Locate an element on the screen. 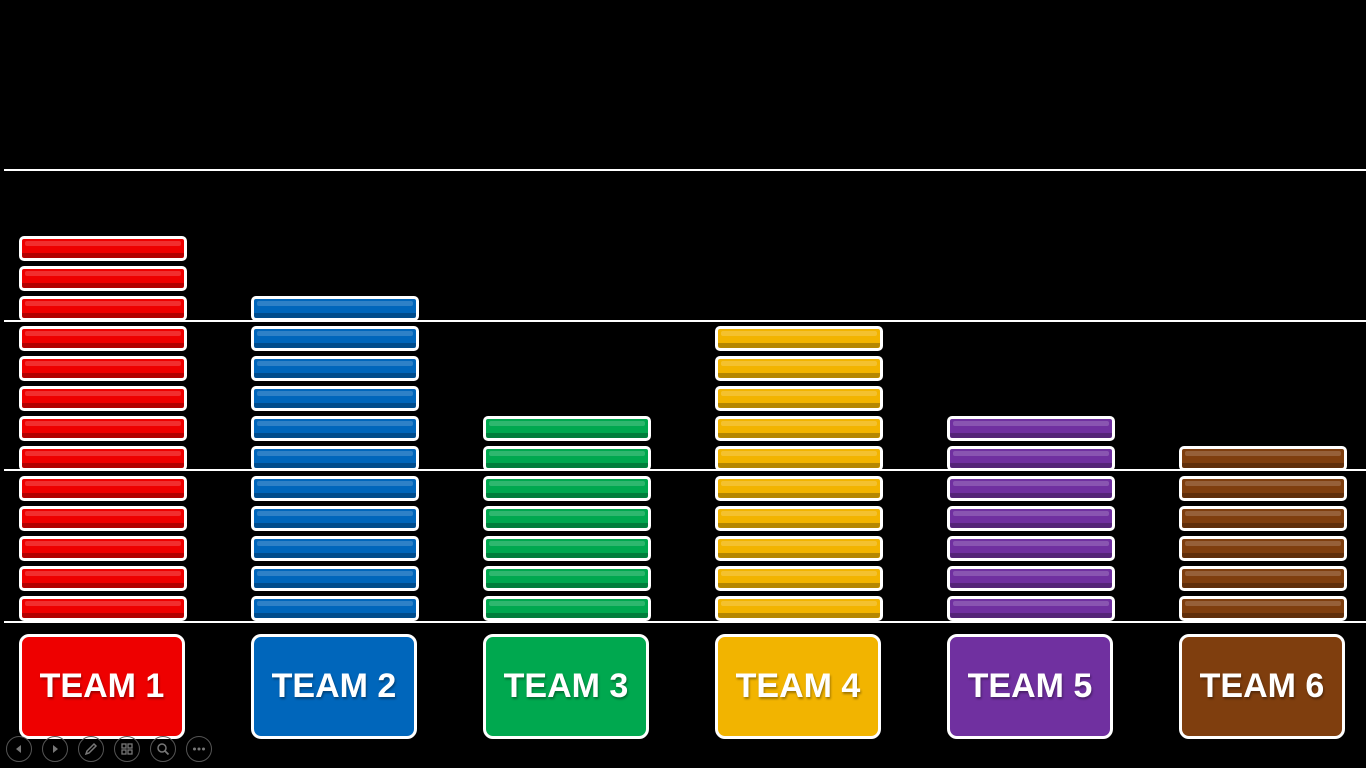 This screenshot has width=1366, height=768. next-slide-icon is located at coordinates (55, 749).